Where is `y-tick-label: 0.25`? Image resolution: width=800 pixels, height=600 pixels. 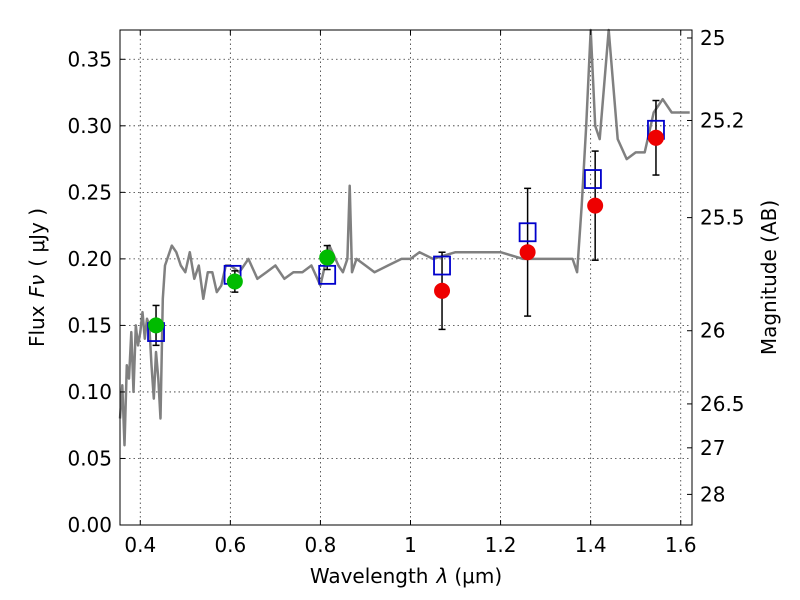 y-tick-label: 0.25 is located at coordinates (89, 192).